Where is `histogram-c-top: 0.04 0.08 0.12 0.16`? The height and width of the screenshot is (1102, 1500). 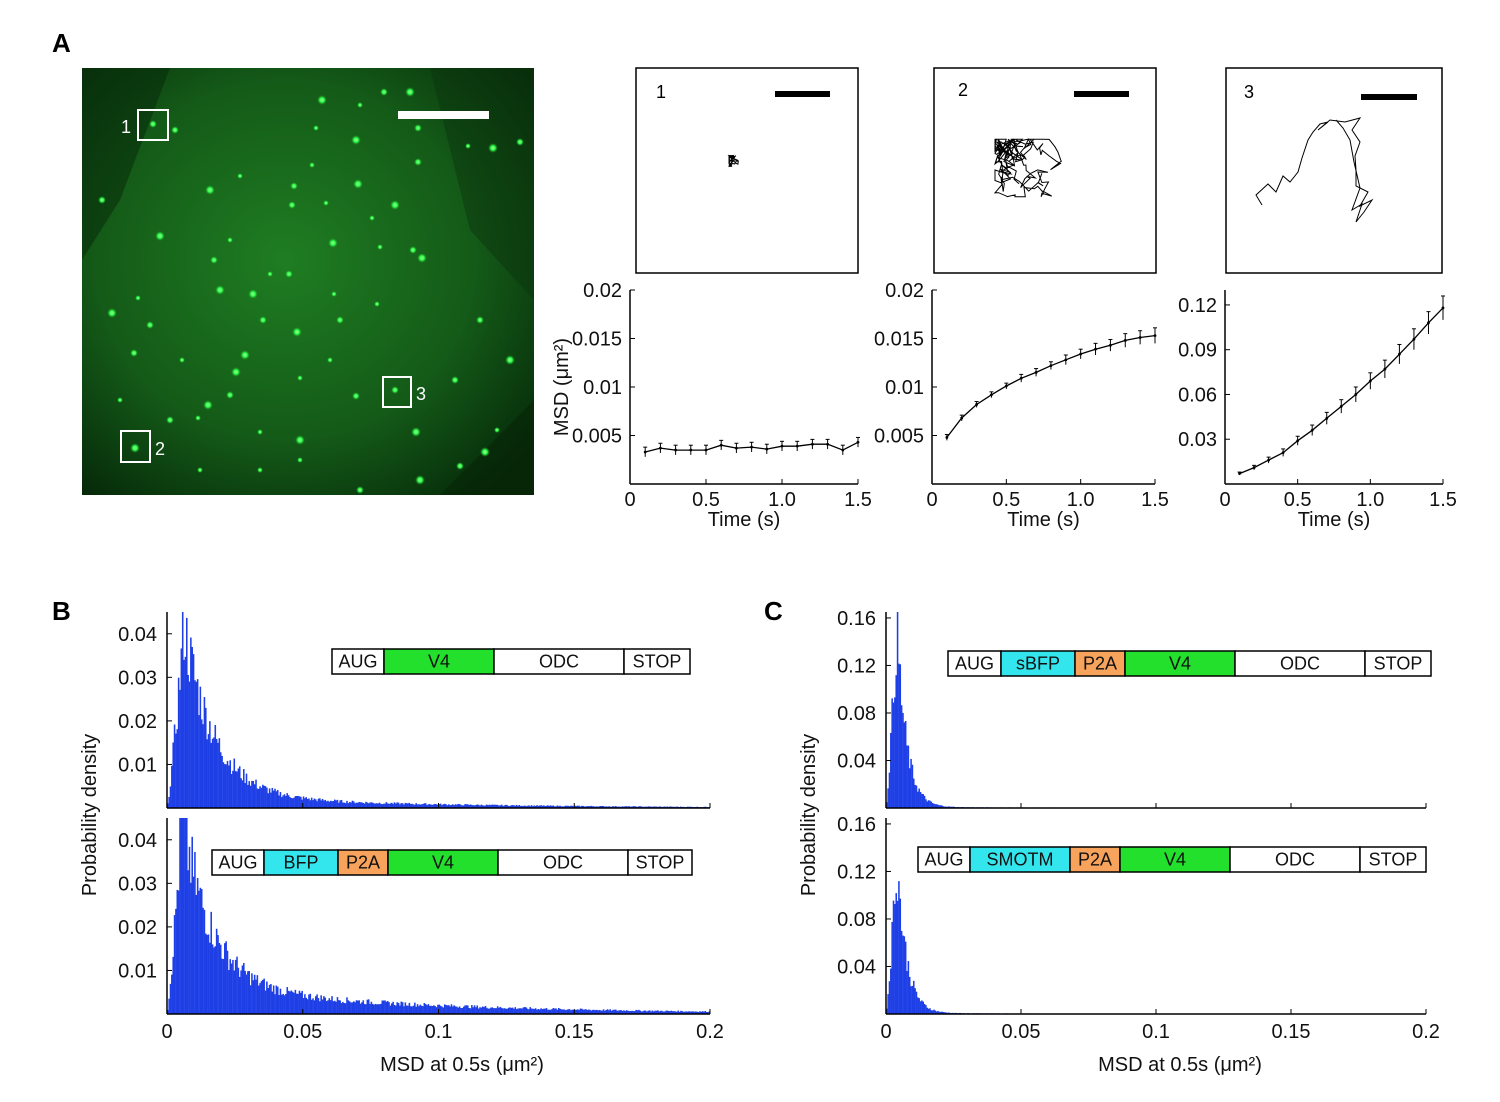
histogram-c-top: 0.04 0.08 0.12 0.16 is located at coordinates (1132, 708).